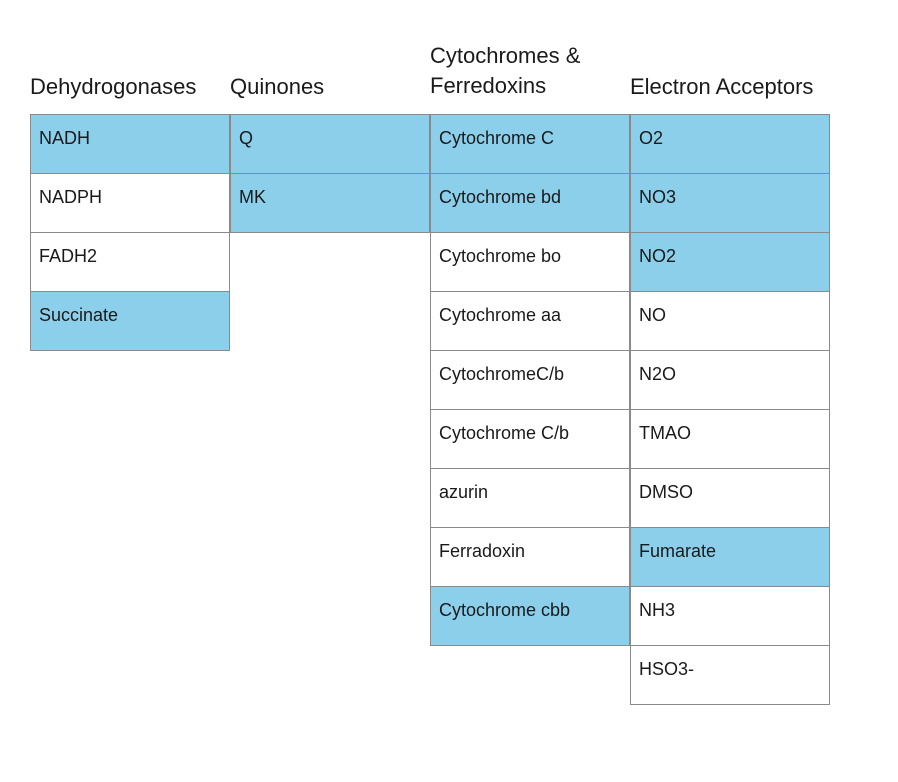 The height and width of the screenshot is (782, 898). Describe the element at coordinates (277, 86) in the screenshot. I see `column-header-quinones: Quinones` at that location.